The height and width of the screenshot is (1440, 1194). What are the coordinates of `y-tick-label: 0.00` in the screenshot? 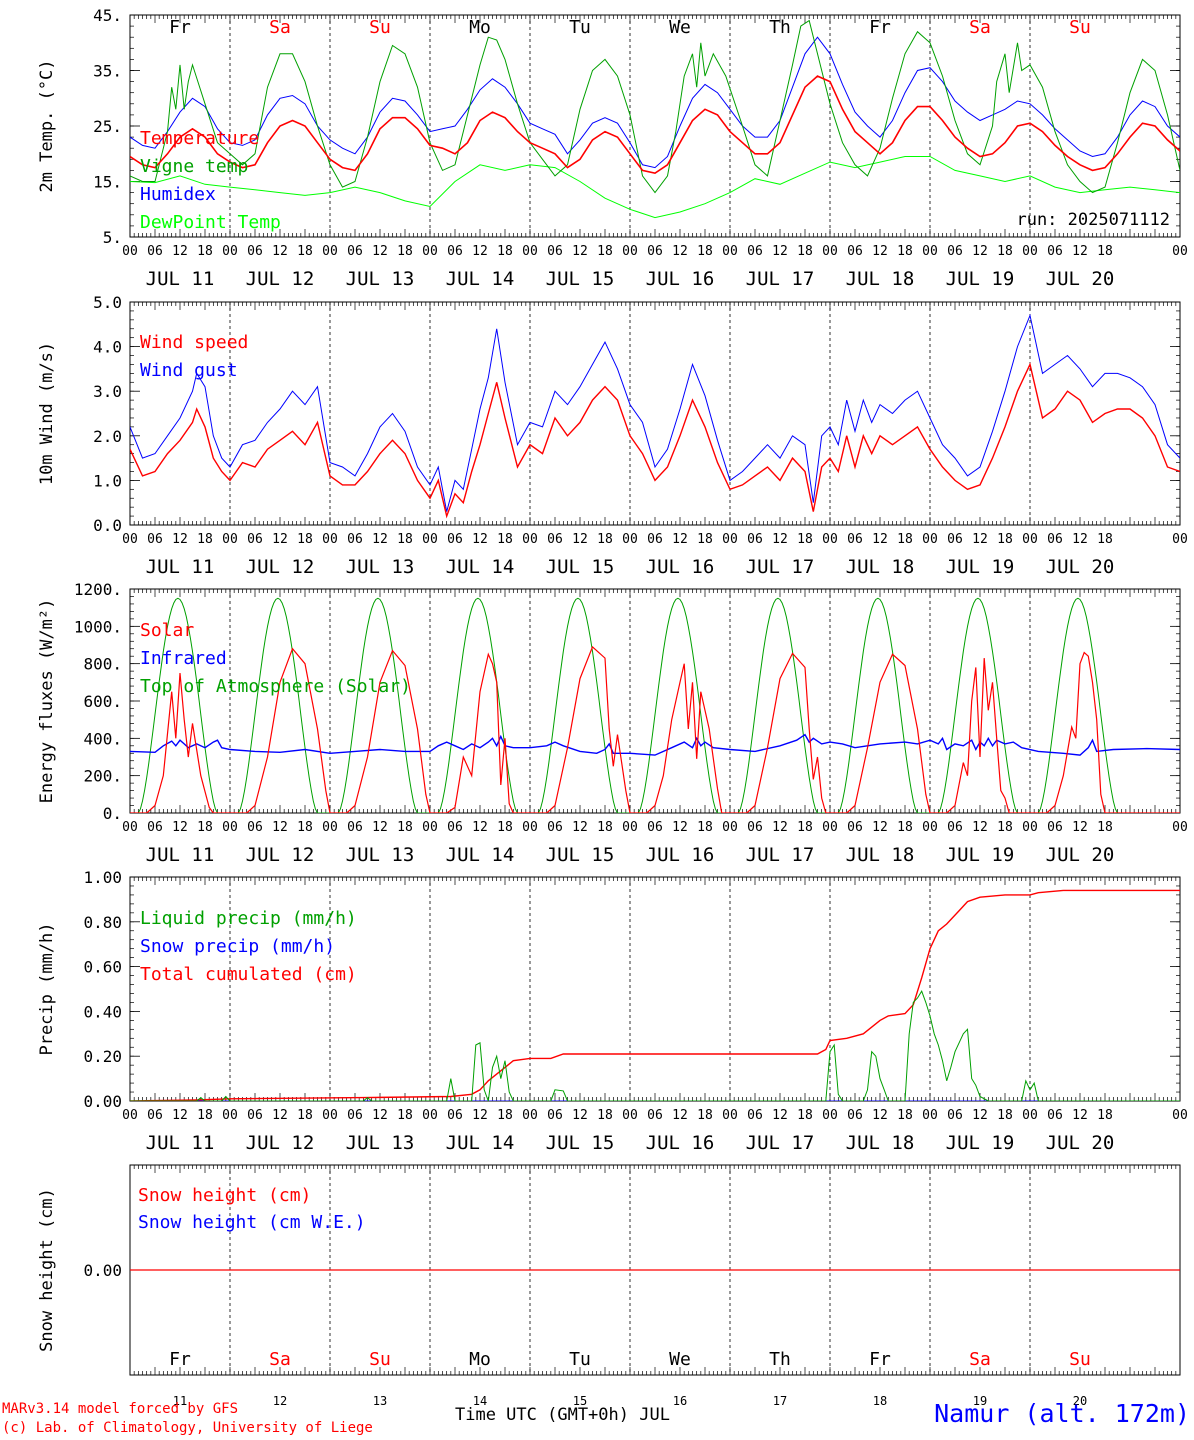 It's located at (102, 1101).